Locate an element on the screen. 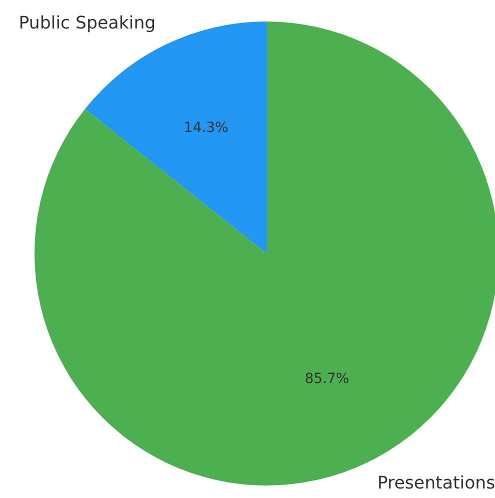  slice-label: Presentations is located at coordinates (436, 483).